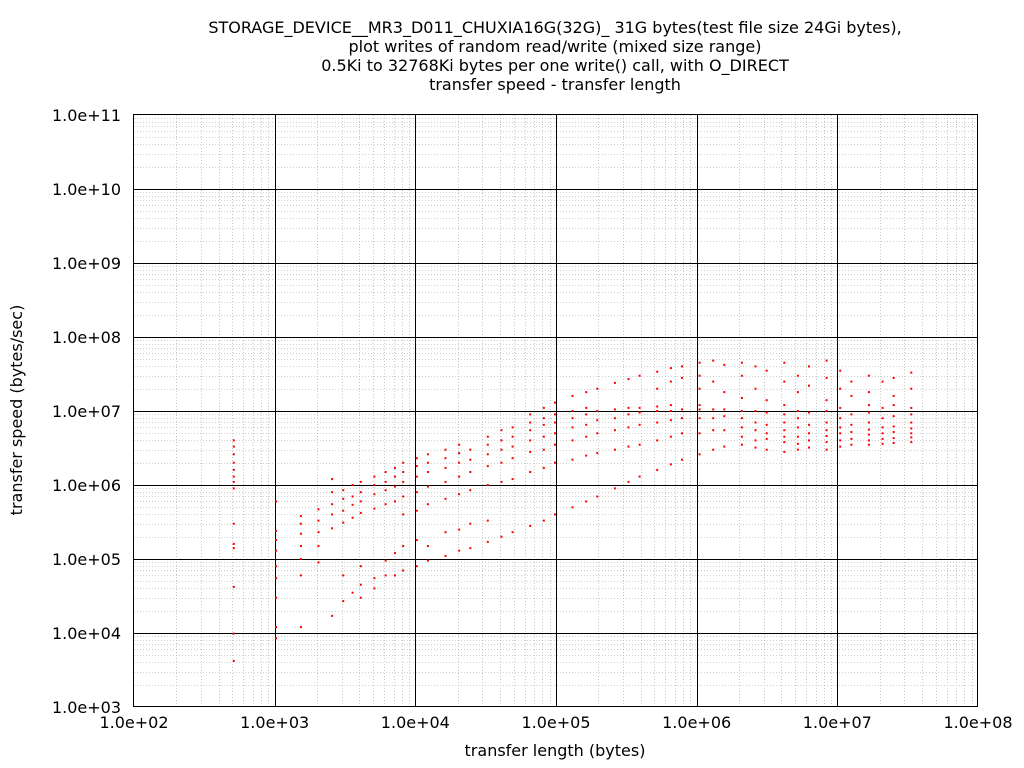 The image size is (1024, 768). Describe the element at coordinates (696, 722) in the screenshot. I see `x-tick-label: 1.0e+06` at that location.